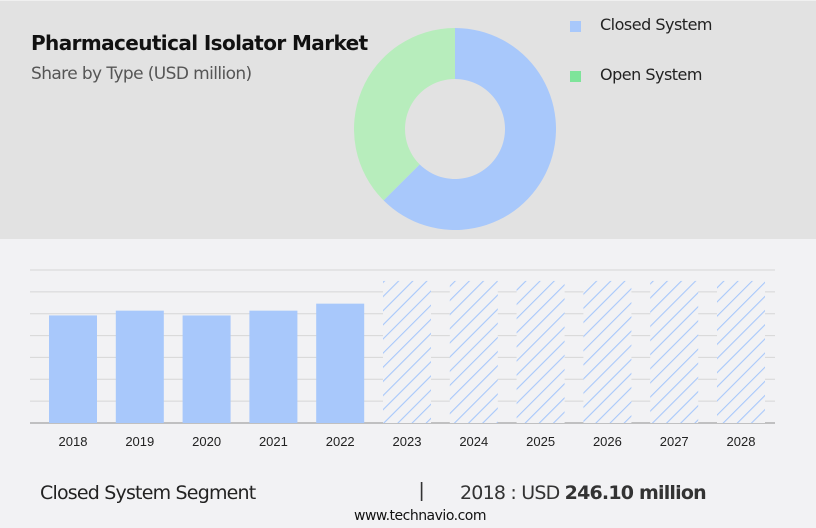  What do you see at coordinates (674, 351) in the screenshot?
I see `bar-2027` at bounding box center [674, 351].